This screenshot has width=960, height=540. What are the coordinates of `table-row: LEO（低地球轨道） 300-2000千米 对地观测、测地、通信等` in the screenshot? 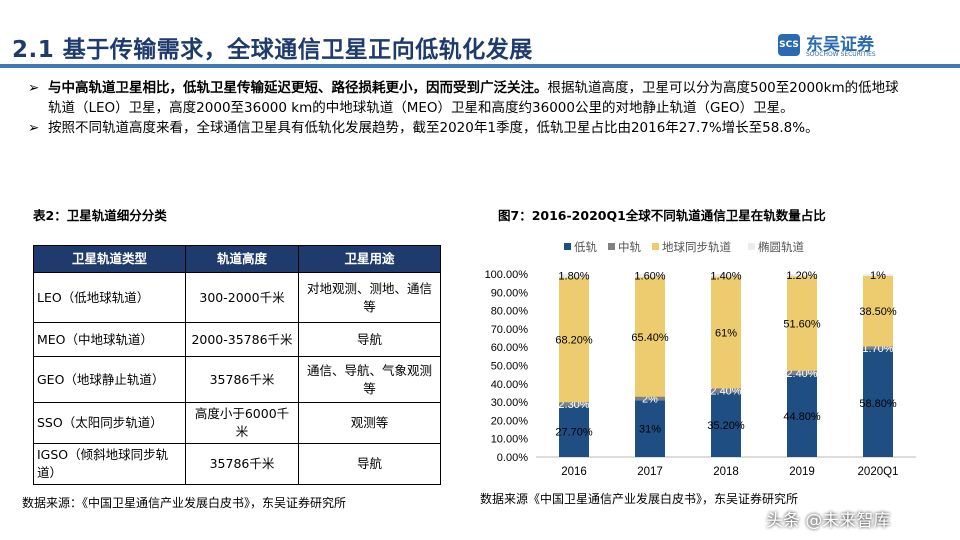 It's located at (237, 297).